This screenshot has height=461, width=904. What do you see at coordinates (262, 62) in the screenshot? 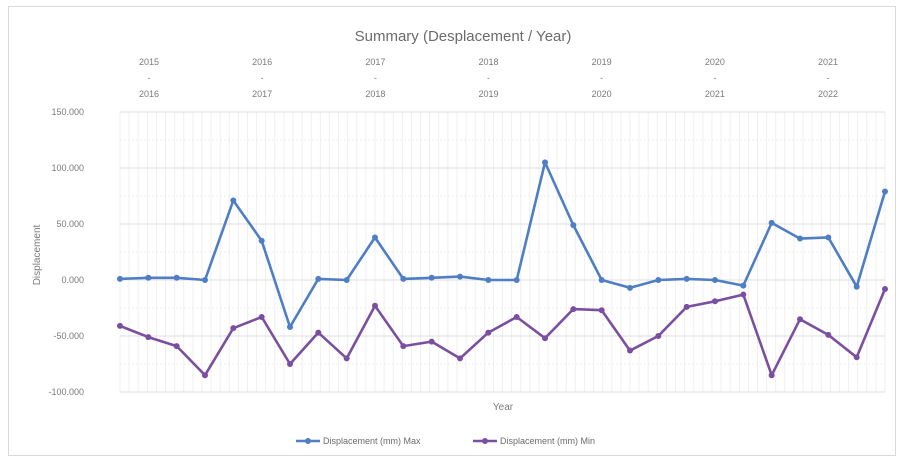
I see `period-start-label: 2016` at bounding box center [262, 62].